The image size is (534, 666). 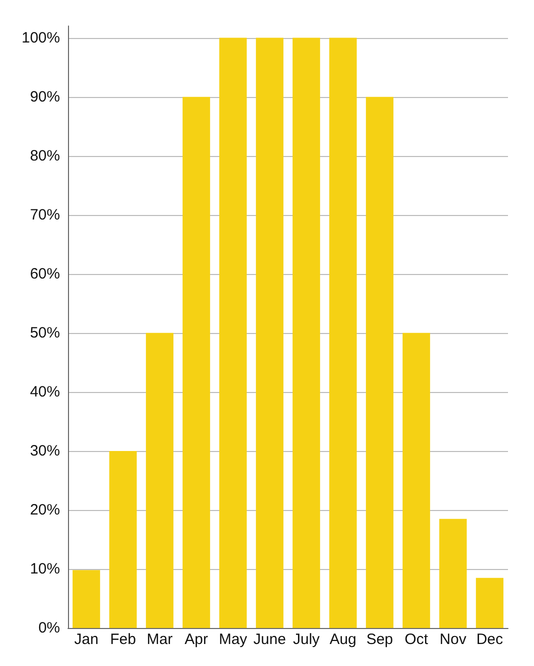 What do you see at coordinates (159, 639) in the screenshot?
I see `x-tick-label: Mar` at bounding box center [159, 639].